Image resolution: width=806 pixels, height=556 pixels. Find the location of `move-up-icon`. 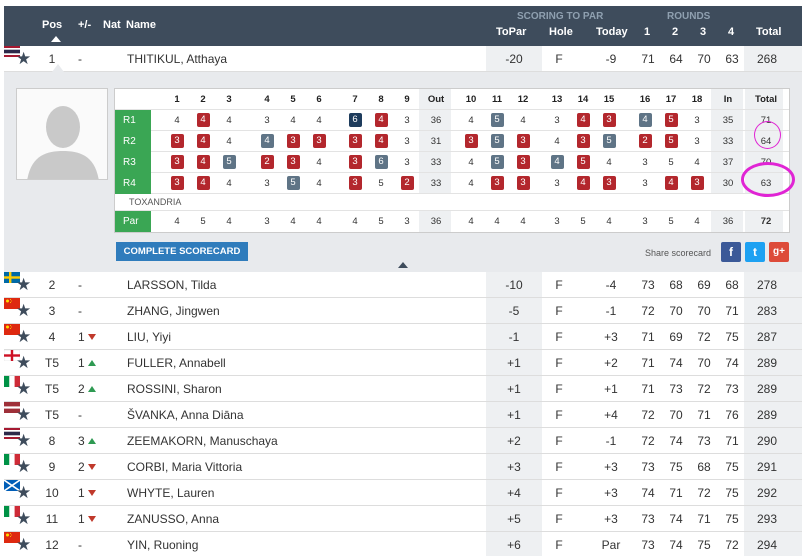

move-up-icon is located at coordinates (92, 363).